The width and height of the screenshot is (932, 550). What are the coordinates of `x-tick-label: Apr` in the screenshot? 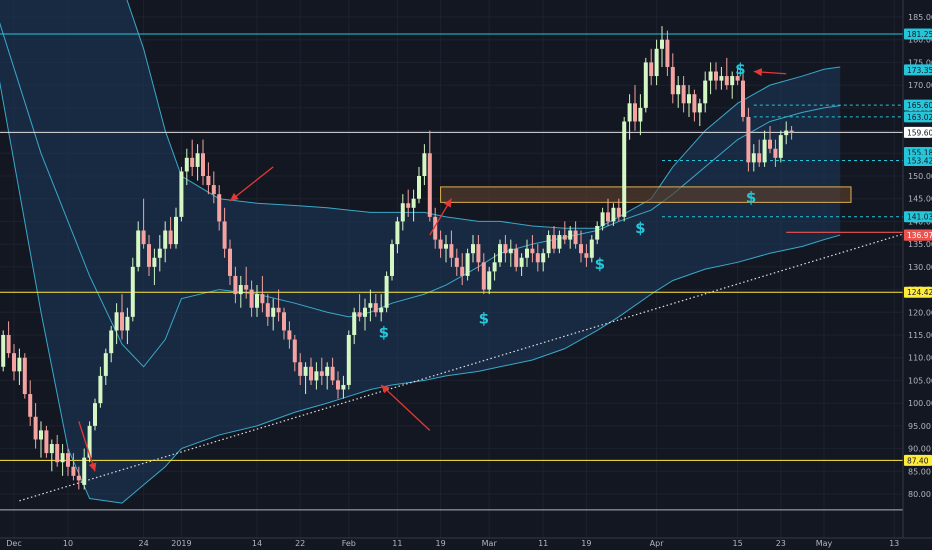 It's located at (657, 543).